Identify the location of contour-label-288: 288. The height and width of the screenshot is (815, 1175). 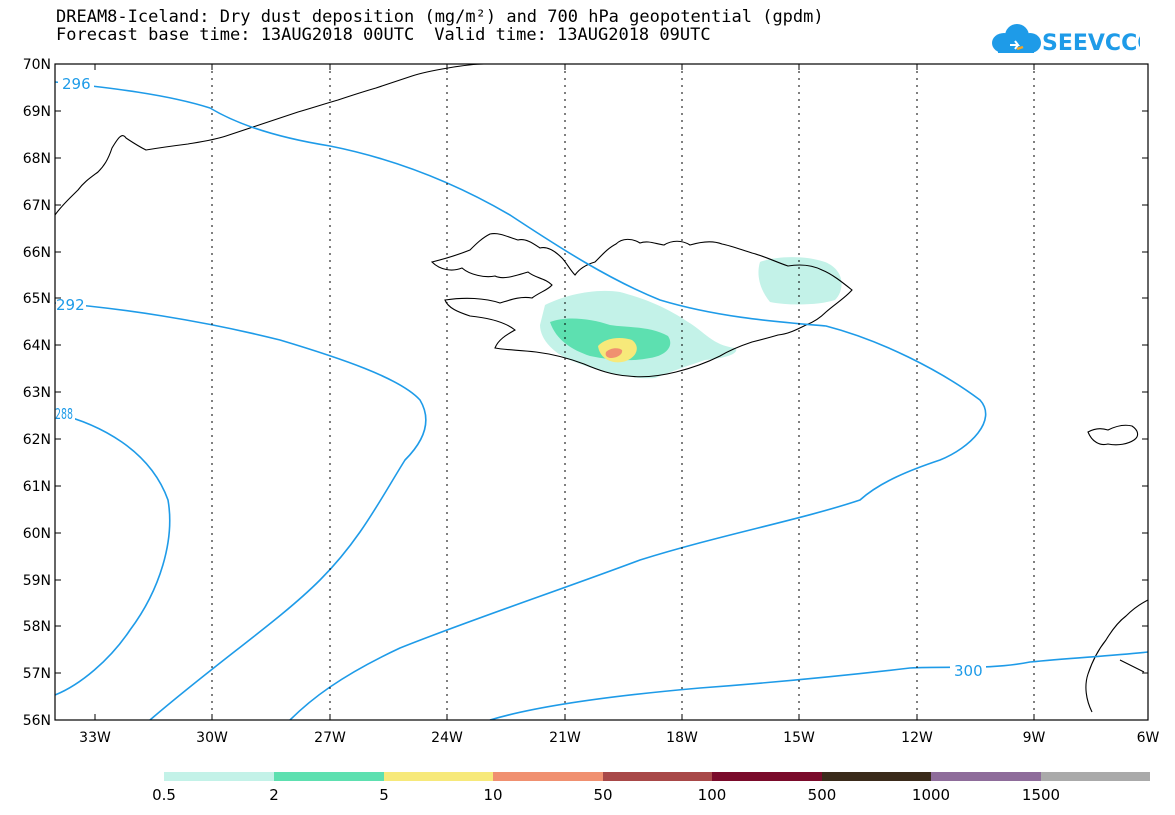
(64, 414).